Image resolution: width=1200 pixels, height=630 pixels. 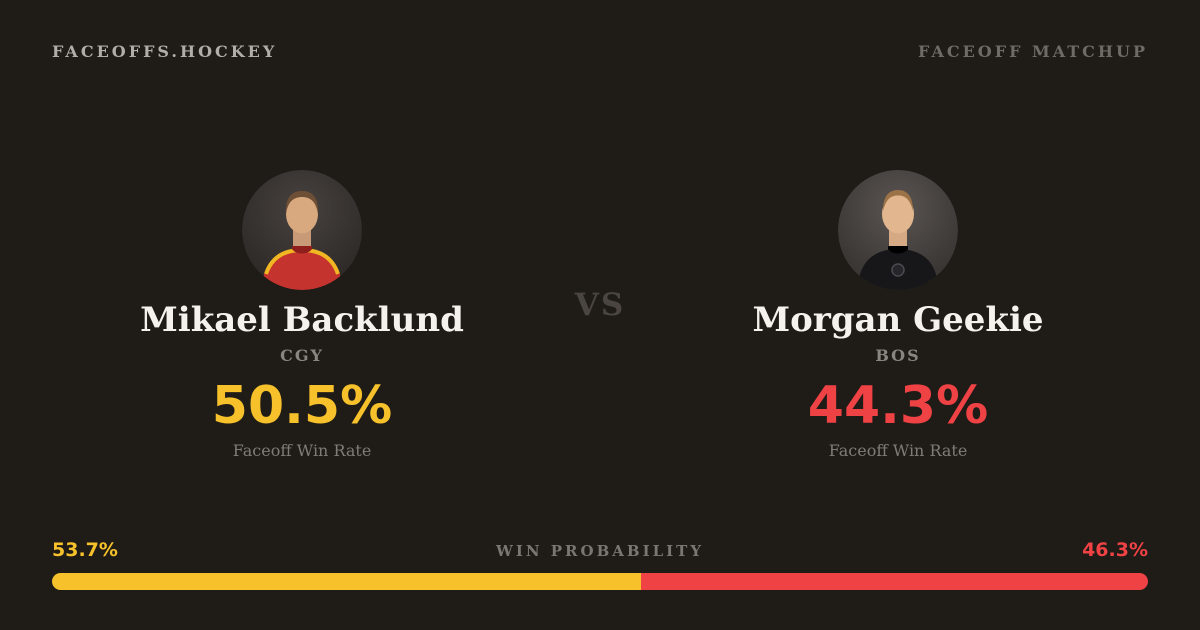 I want to click on win-probability-section: 53.7% WIN PROBABILITY 46.3%, so click(x=600, y=564).